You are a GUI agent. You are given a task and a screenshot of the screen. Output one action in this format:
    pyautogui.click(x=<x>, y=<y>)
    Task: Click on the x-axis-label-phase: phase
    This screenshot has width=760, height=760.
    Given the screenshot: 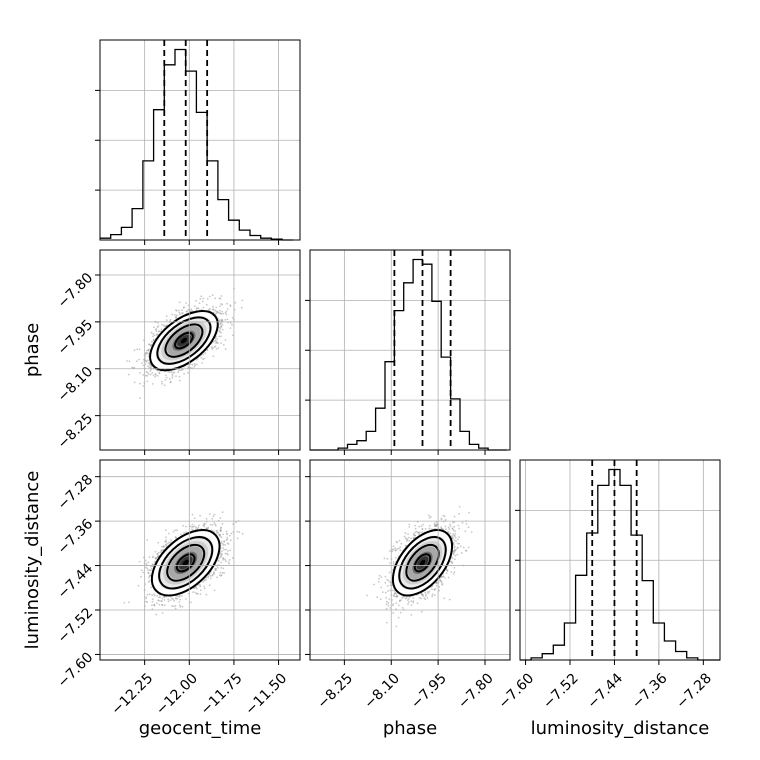 What is the action you would take?
    pyautogui.click(x=410, y=728)
    